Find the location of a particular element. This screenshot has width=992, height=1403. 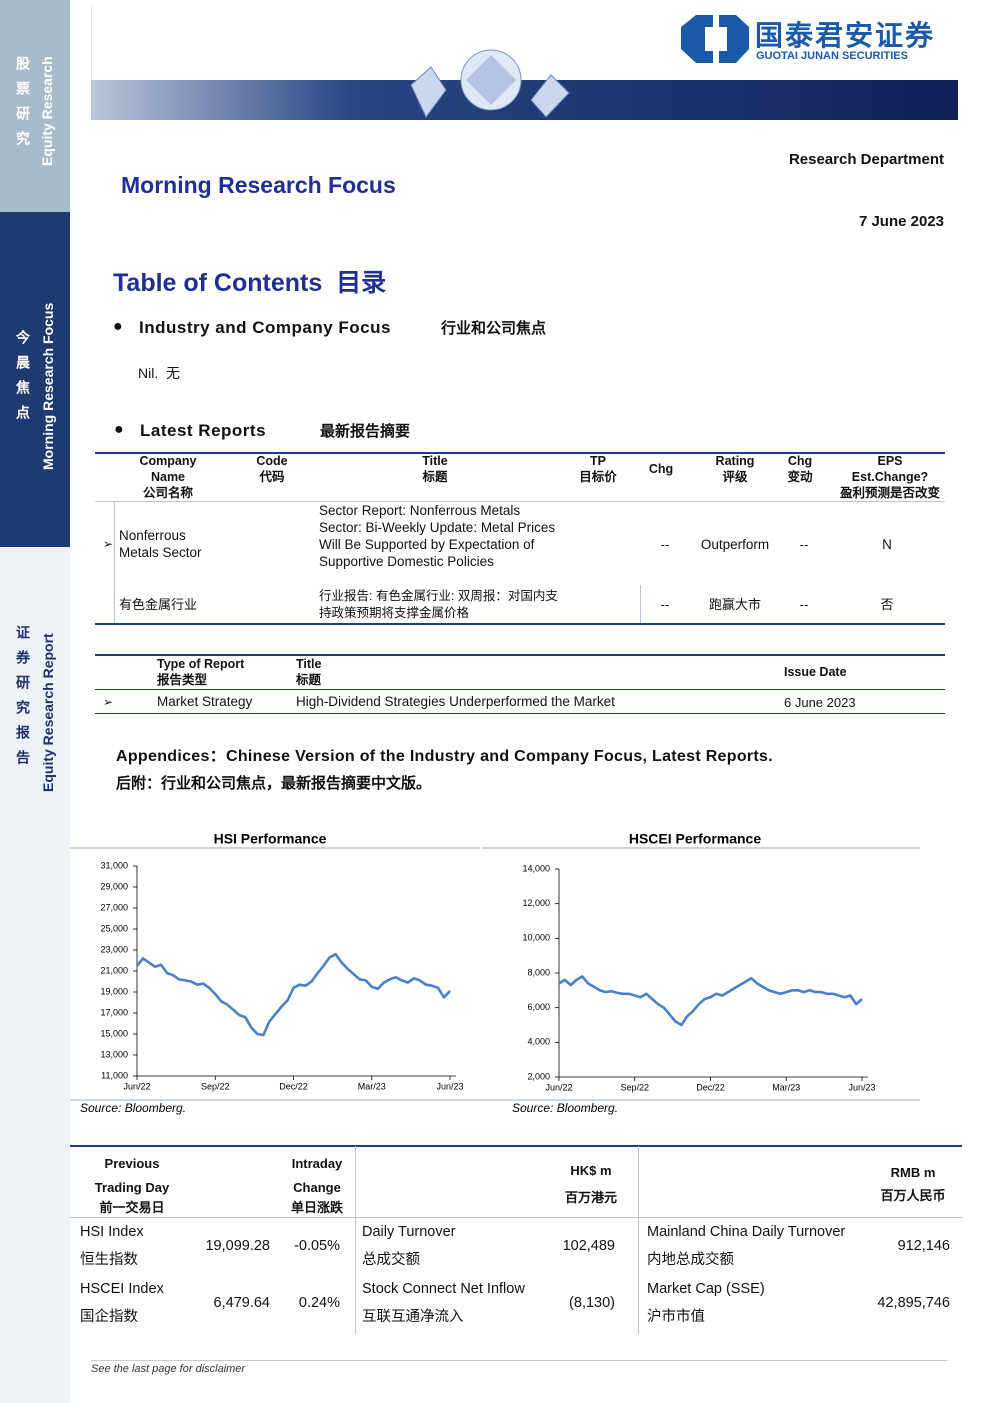

sidebar-text: Equity Research Report is located at coordinates (48, 712).